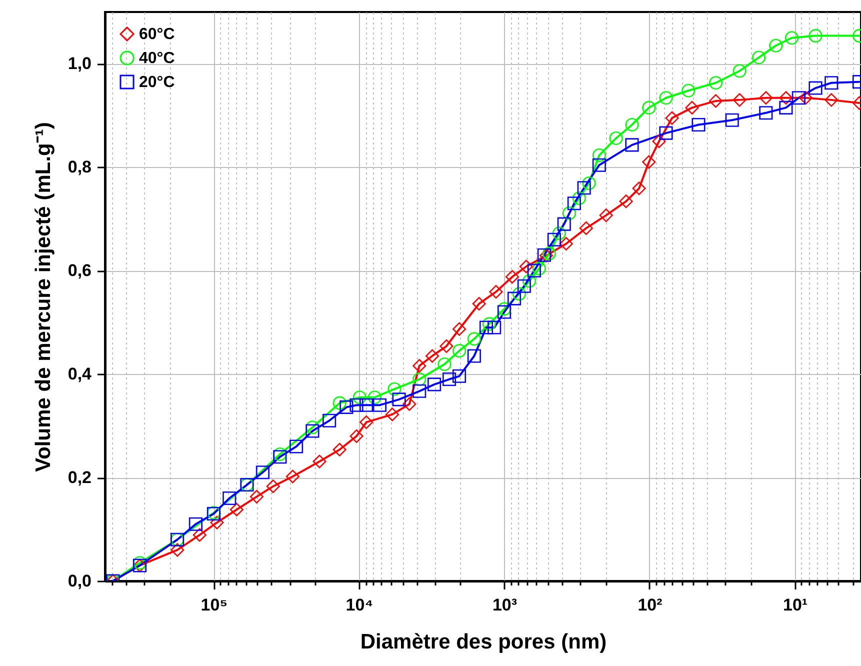 This screenshot has height=666, width=861. Describe the element at coordinates (80, 581) in the screenshot. I see `y-tick-label: 0,0` at that location.